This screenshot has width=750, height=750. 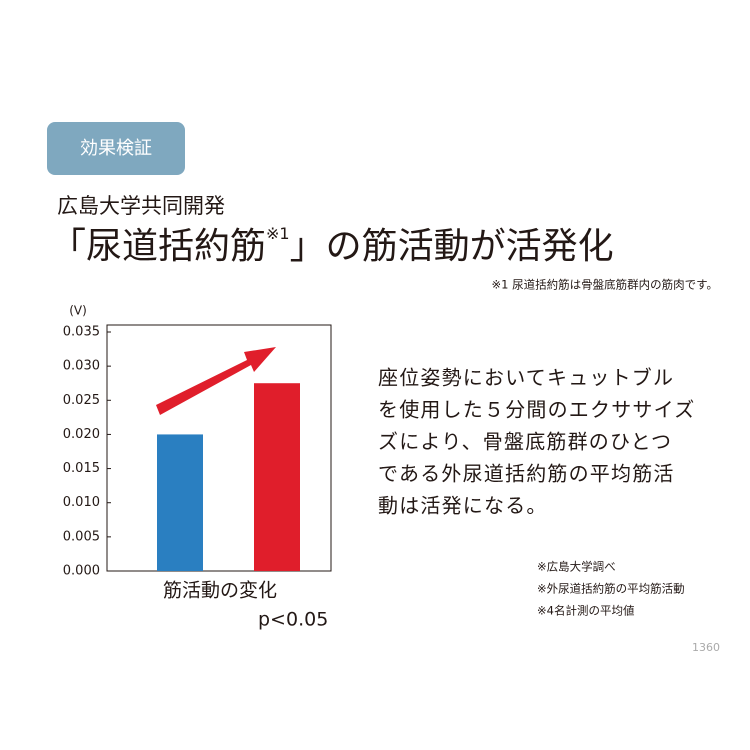 I want to click on note: ※外尿道括約筋の平均筋活動, so click(x=611, y=589).